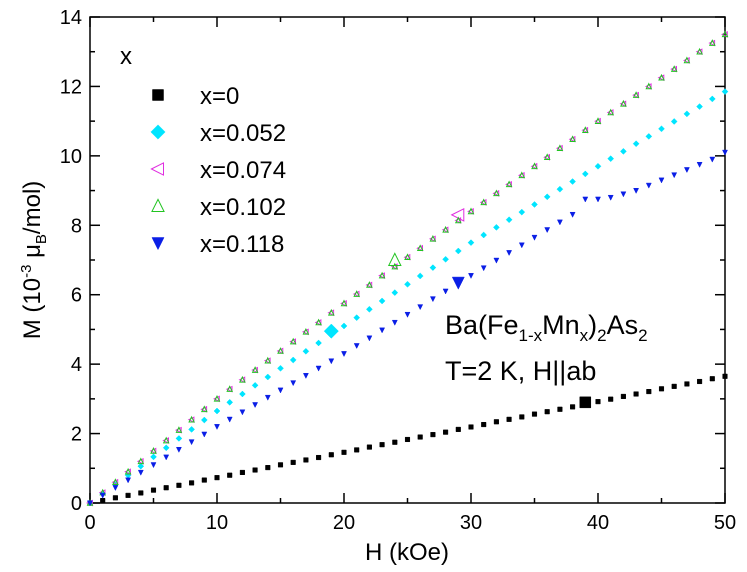  What do you see at coordinates (725, 523) in the screenshot?
I see `x-tick-label: 50` at bounding box center [725, 523].